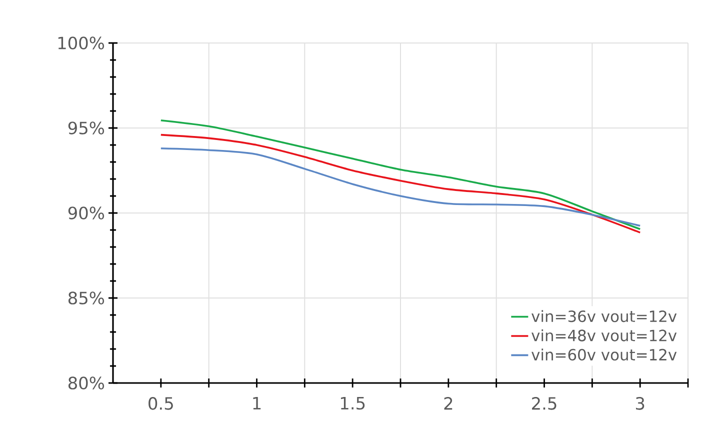 The width and height of the screenshot is (720, 443). What do you see at coordinates (160, 403) in the screenshot?
I see `x-tick-label: 0.5` at bounding box center [160, 403].